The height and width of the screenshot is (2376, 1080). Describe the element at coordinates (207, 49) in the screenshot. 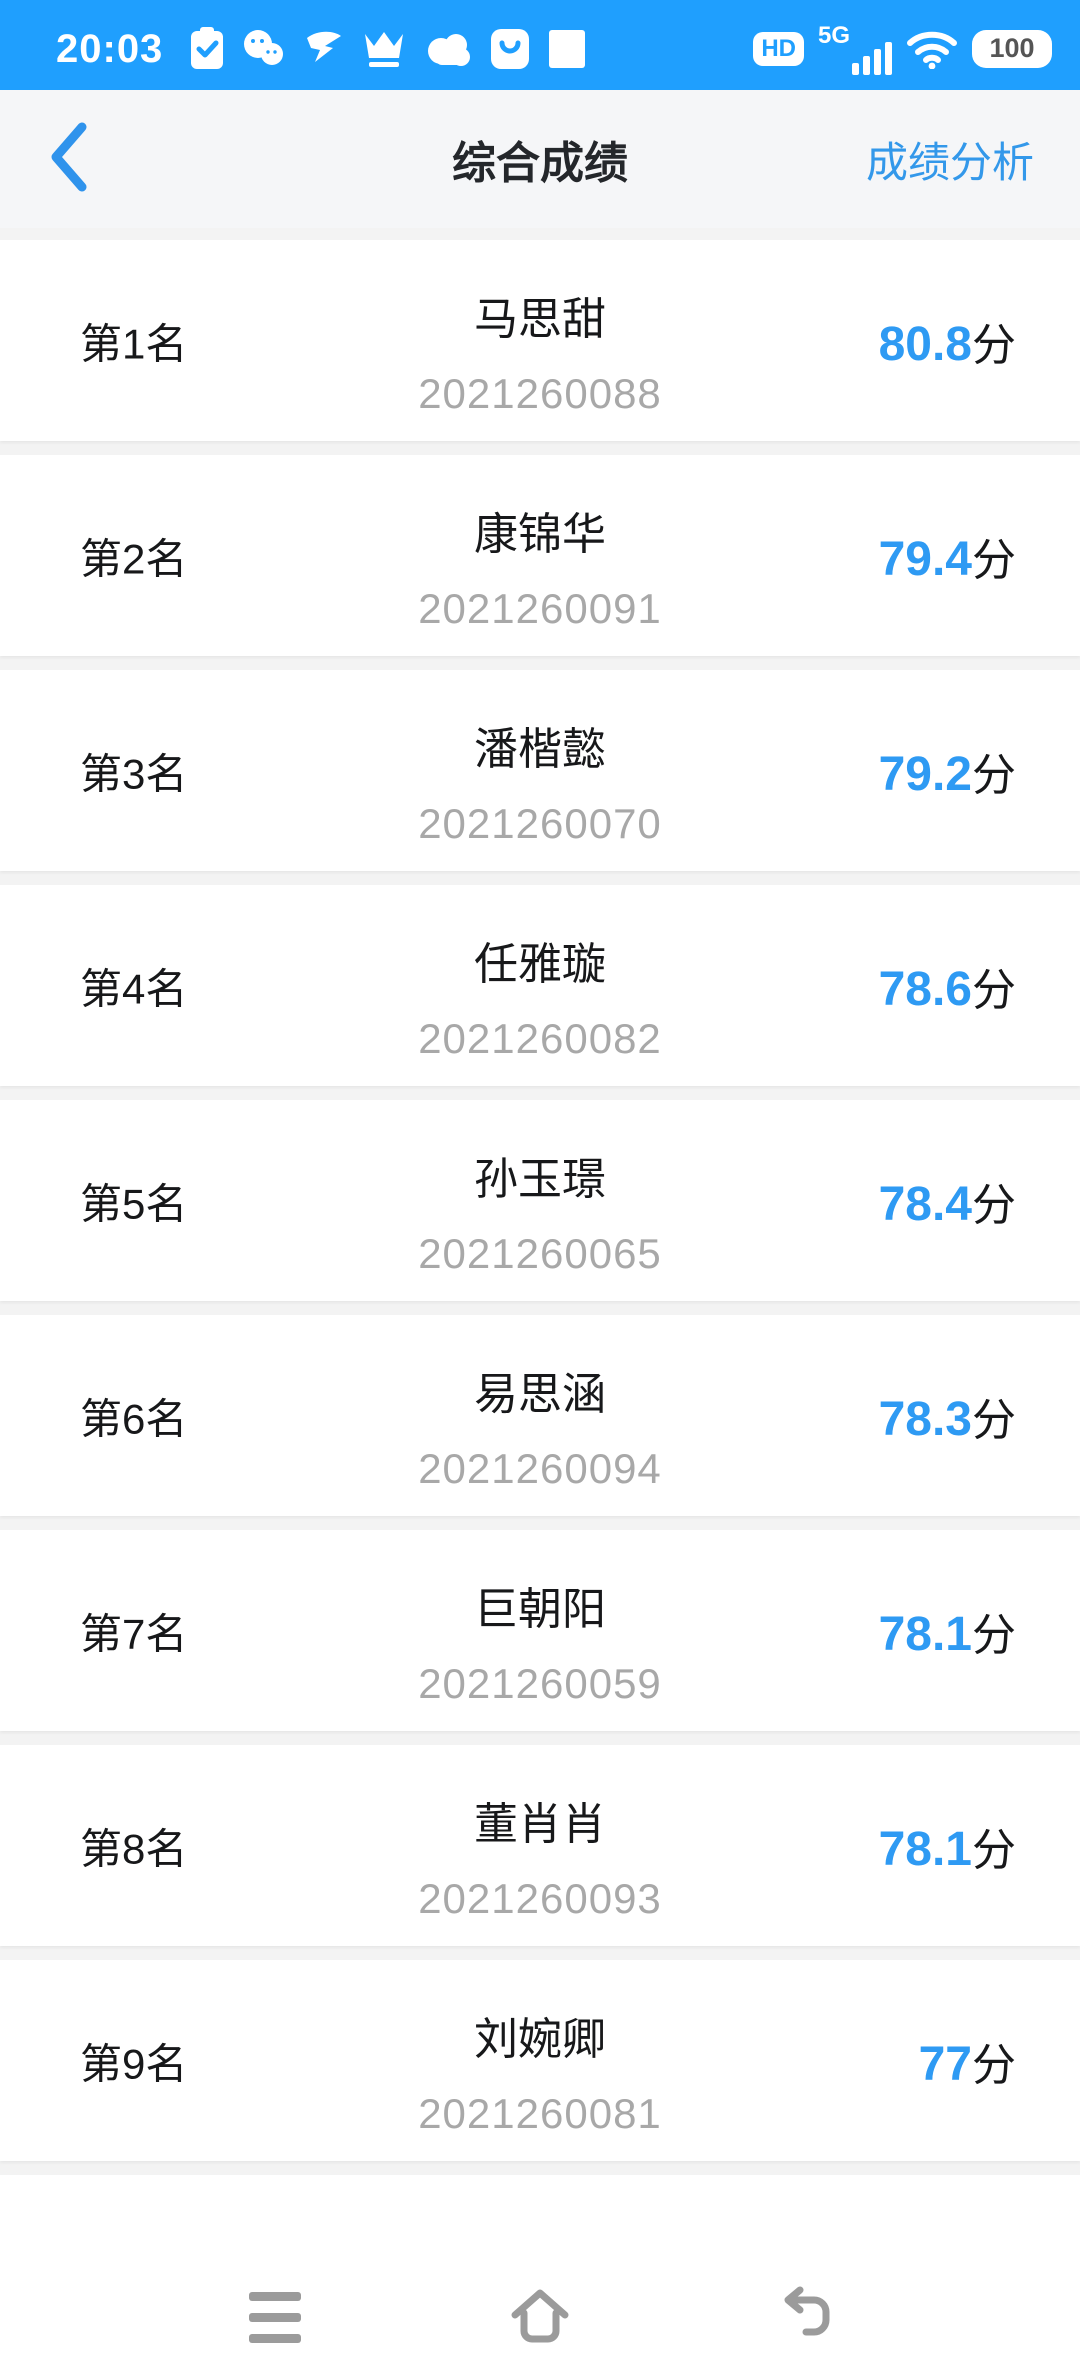

I see `clipboard-check-icon` at that location.